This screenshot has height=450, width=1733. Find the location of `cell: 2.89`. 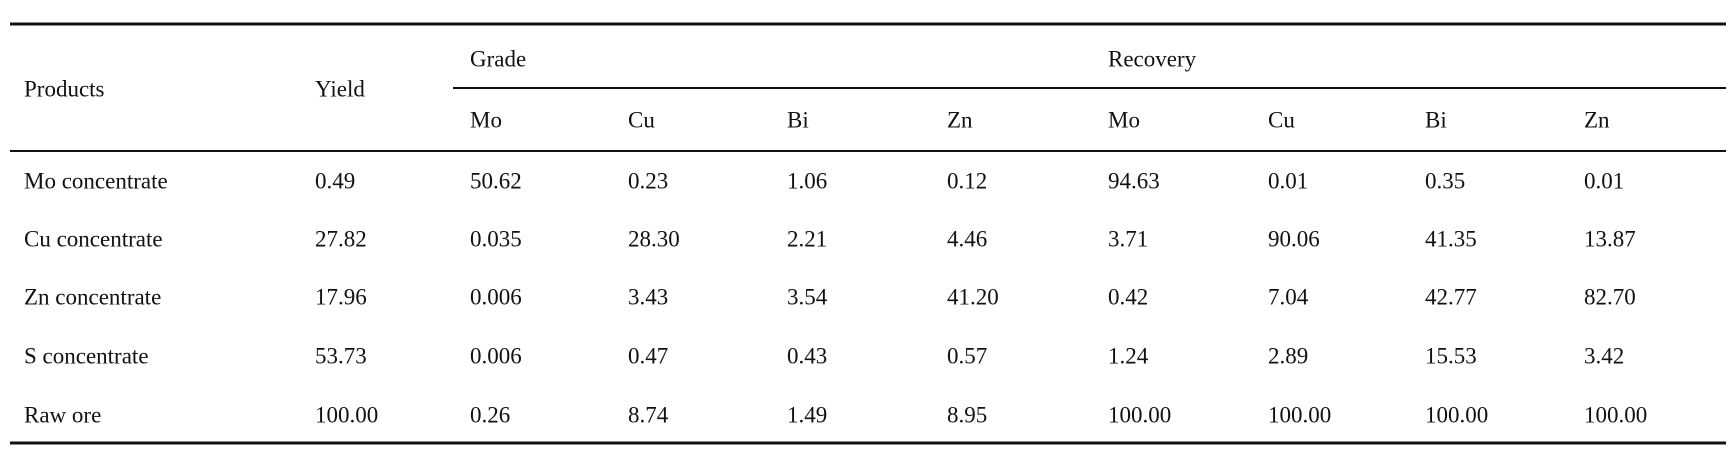

cell: 2.89 is located at coordinates (1288, 355).